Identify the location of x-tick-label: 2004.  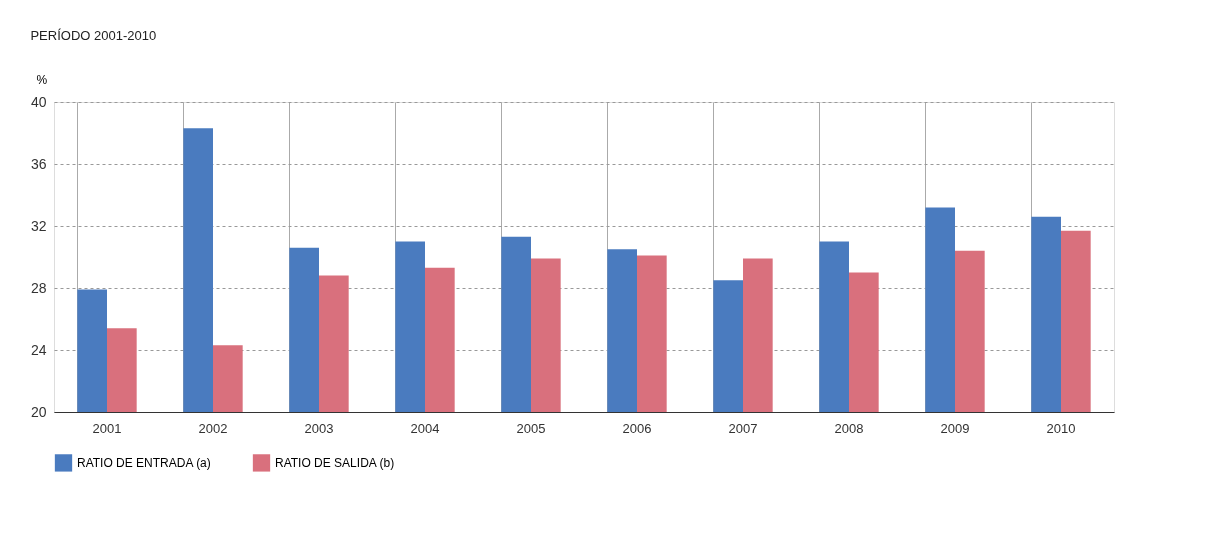
(425, 428).